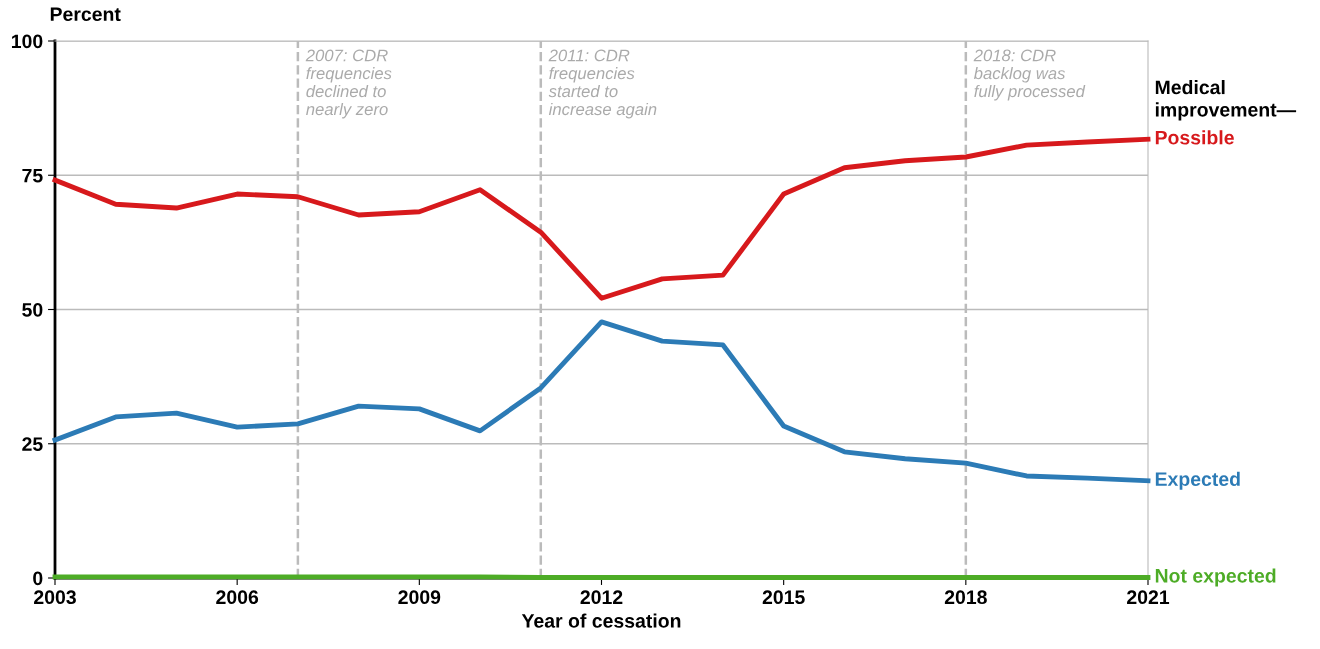 The height and width of the screenshot is (649, 1320). Describe the element at coordinates (32, 175) in the screenshot. I see `y-tick-label: 75` at that location.